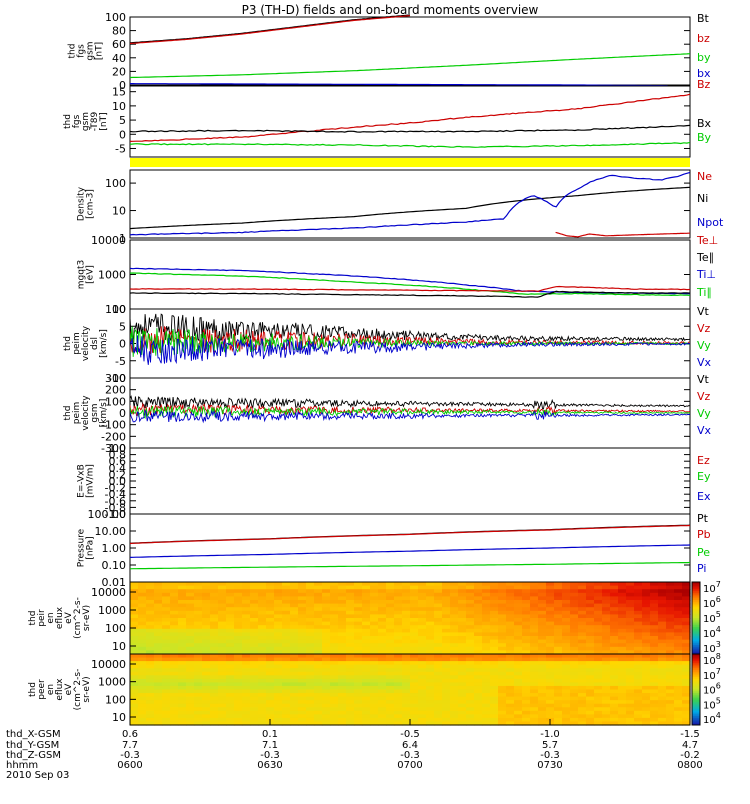 This screenshot has height=804, width=750. What do you see at coordinates (33, 689) in the screenshot?
I see `peer-ylabel-line: thd` at bounding box center [33, 689].